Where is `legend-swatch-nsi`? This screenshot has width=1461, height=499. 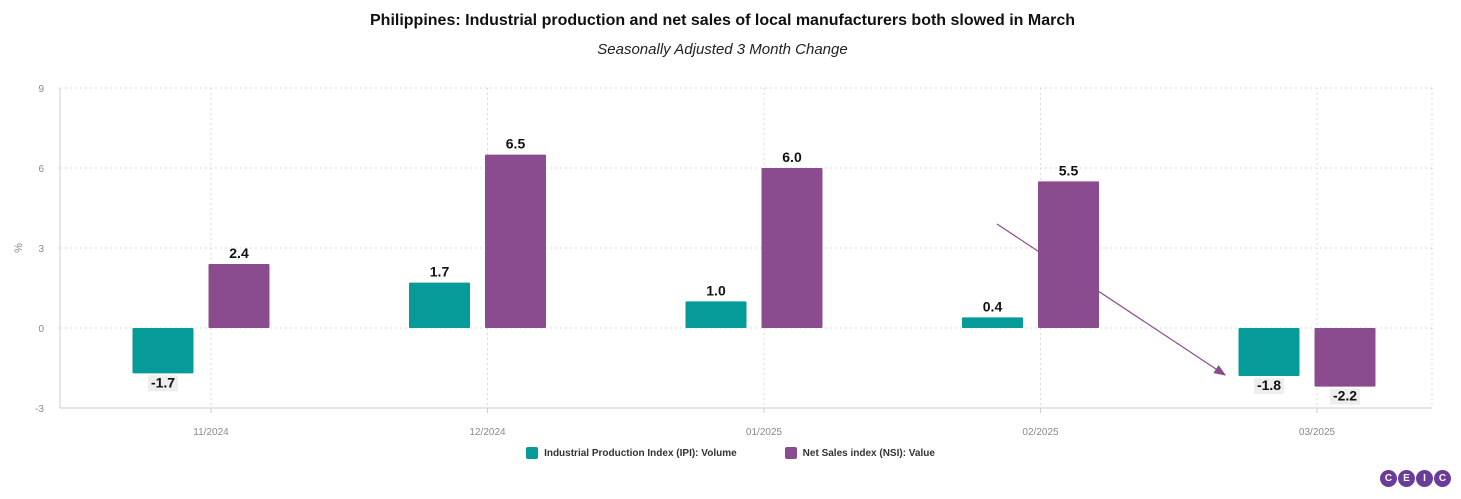 legend-swatch-nsi is located at coordinates (790, 453).